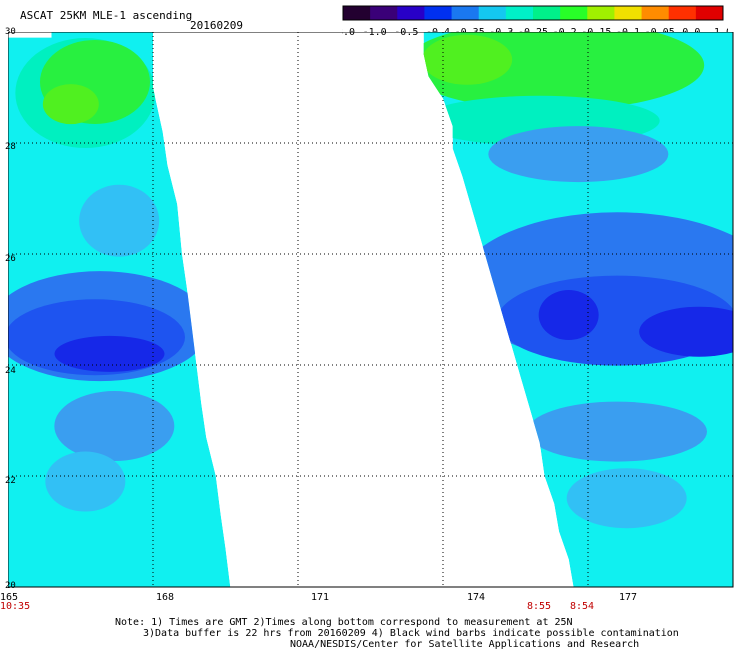 This screenshot has width=740, height=650. Describe the element at coordinates (686, 331) in the screenshot. I see `swath-right-dark-blue` at that location.